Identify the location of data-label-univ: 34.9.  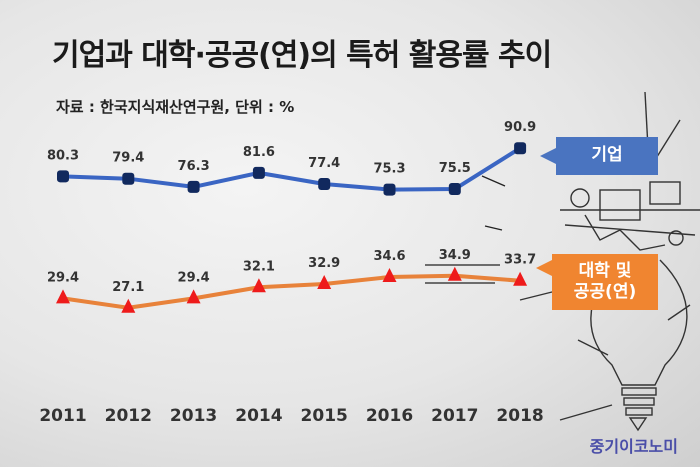
(455, 255).